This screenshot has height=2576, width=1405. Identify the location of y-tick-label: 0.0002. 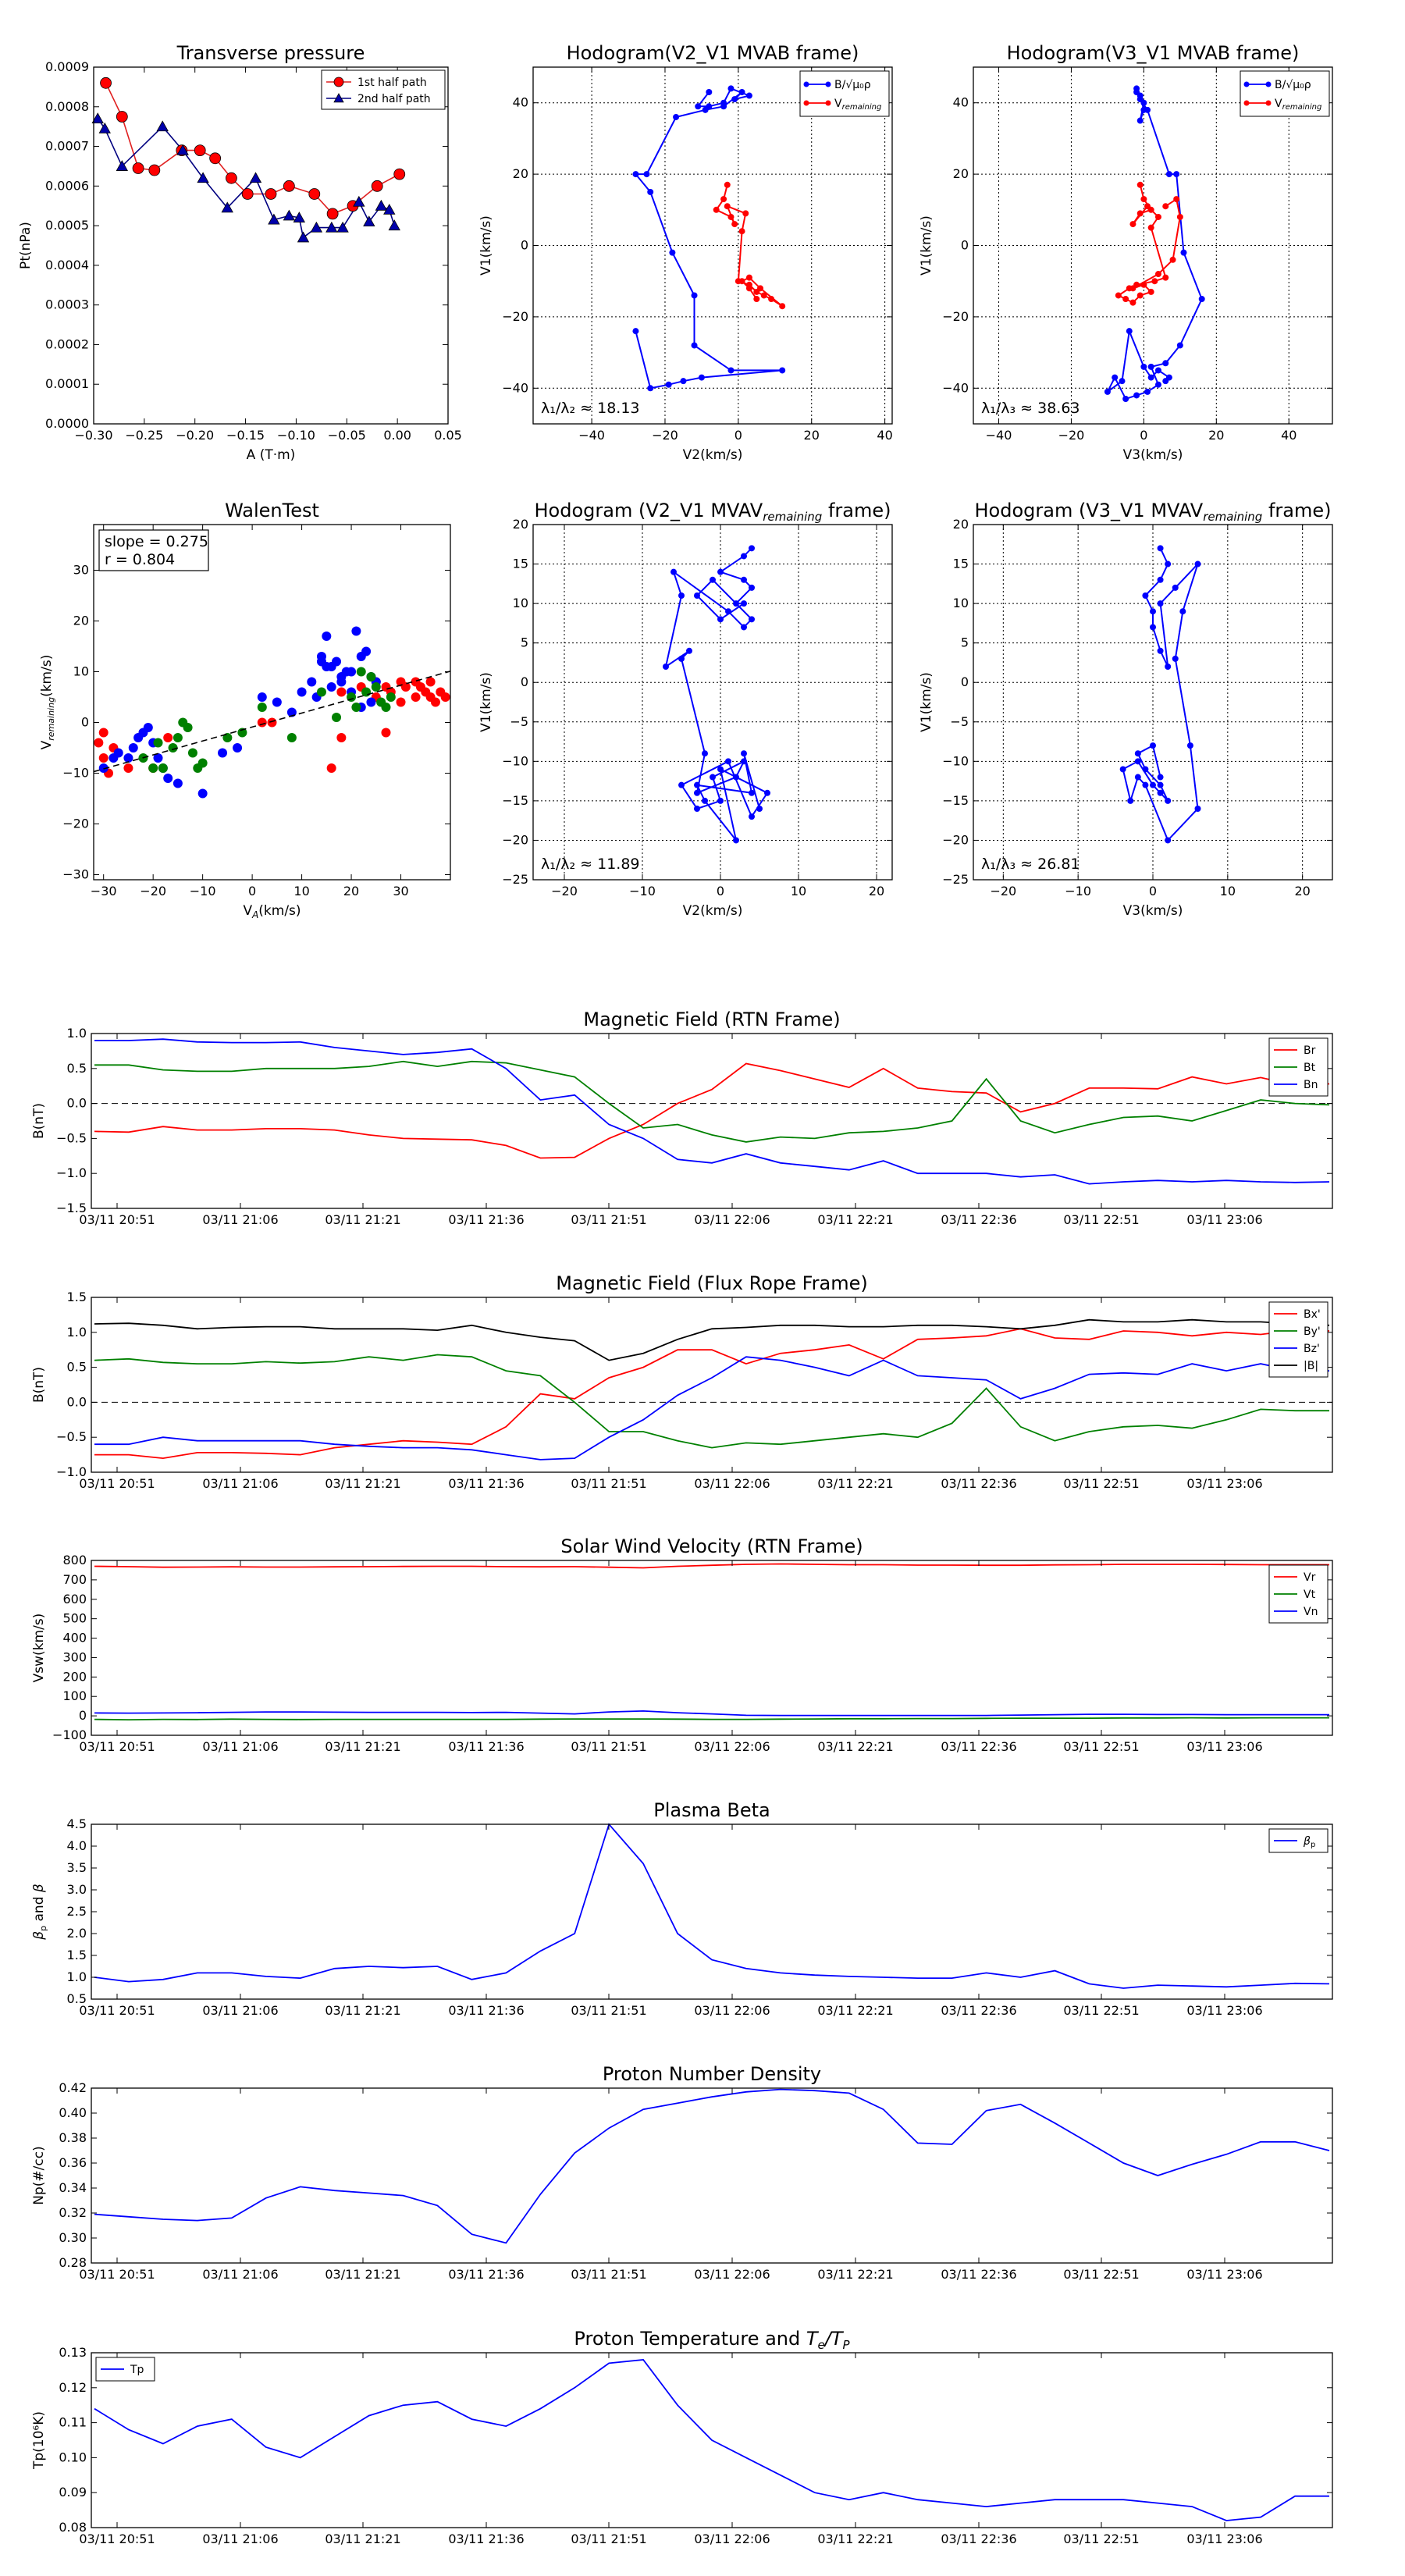
(67, 343).